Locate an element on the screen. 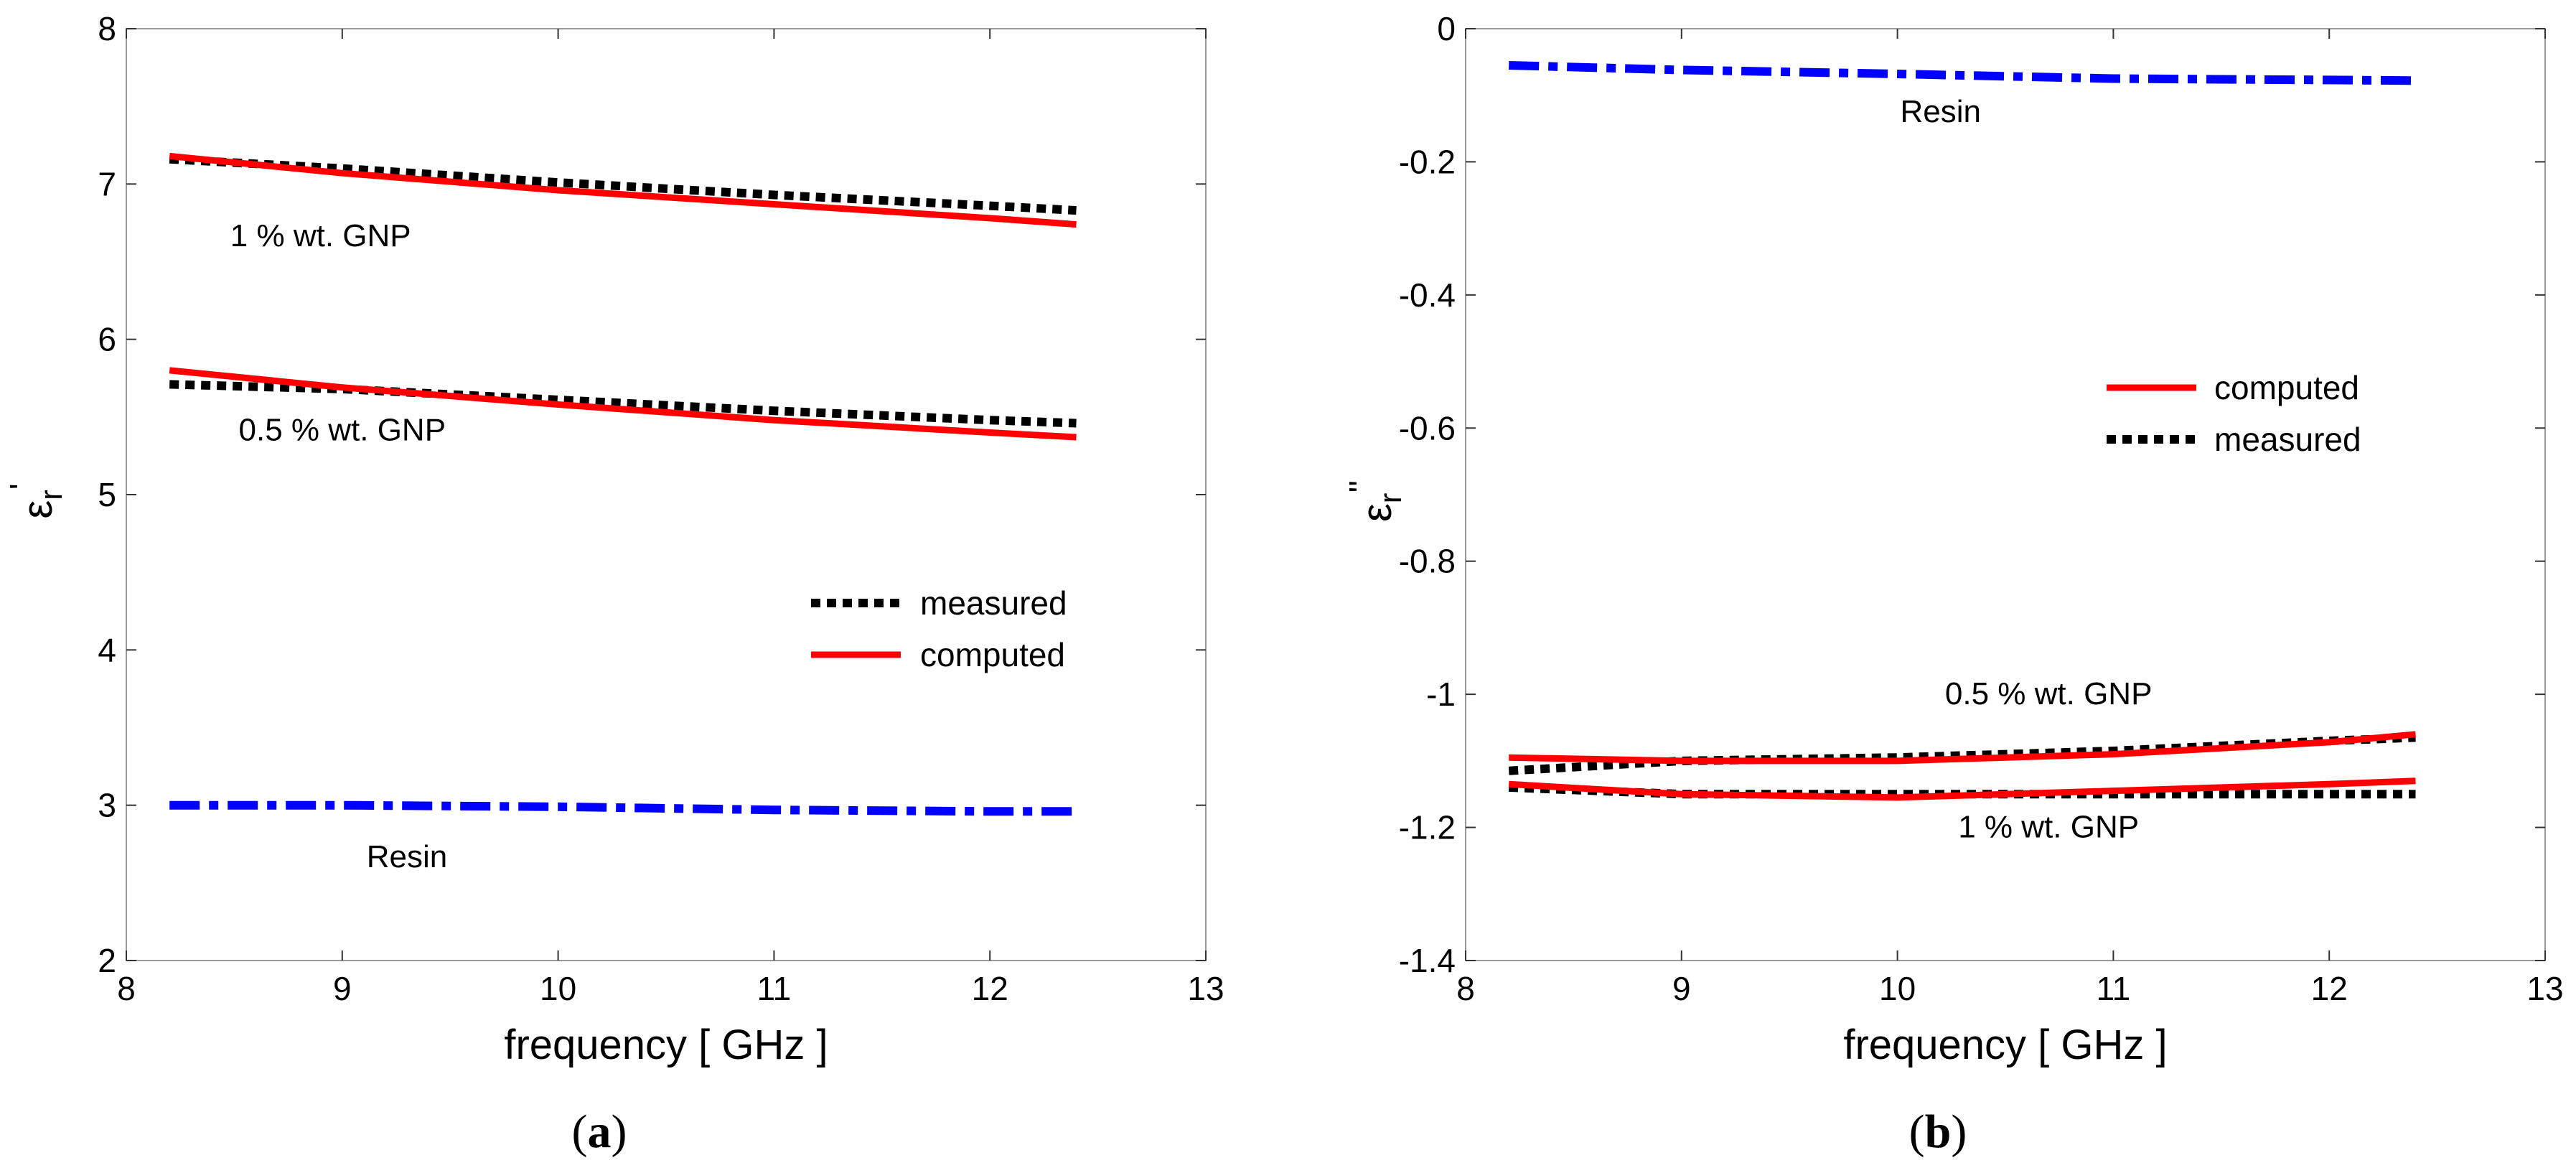 The width and height of the screenshot is (2576, 1168). y-tick-label: -1.2 is located at coordinates (1427, 827).